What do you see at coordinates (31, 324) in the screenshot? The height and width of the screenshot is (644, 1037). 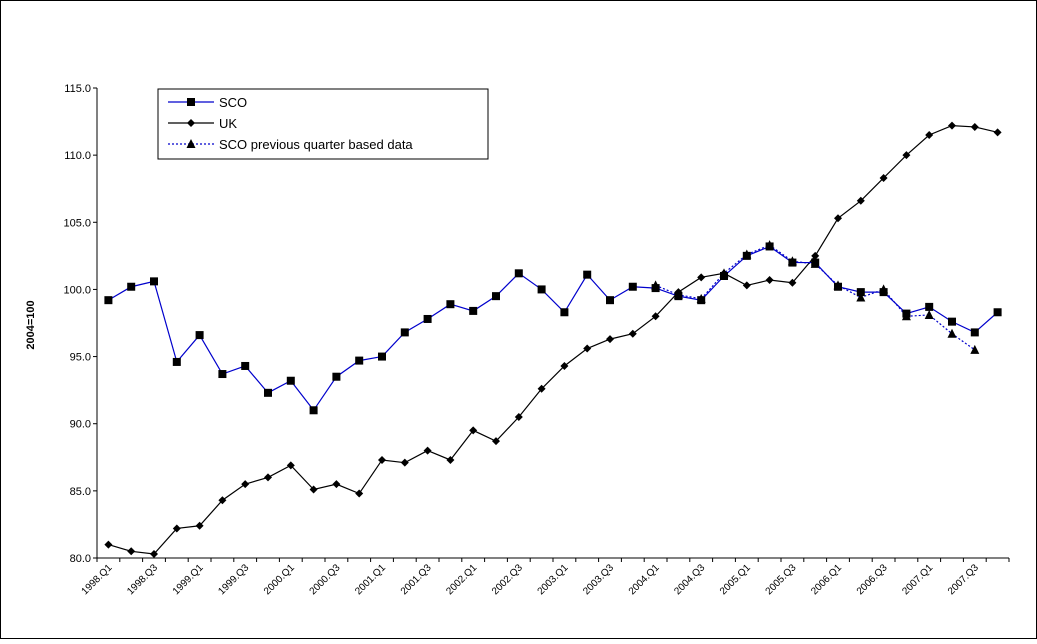 I see `y-axis-title: 2004=100` at bounding box center [31, 324].